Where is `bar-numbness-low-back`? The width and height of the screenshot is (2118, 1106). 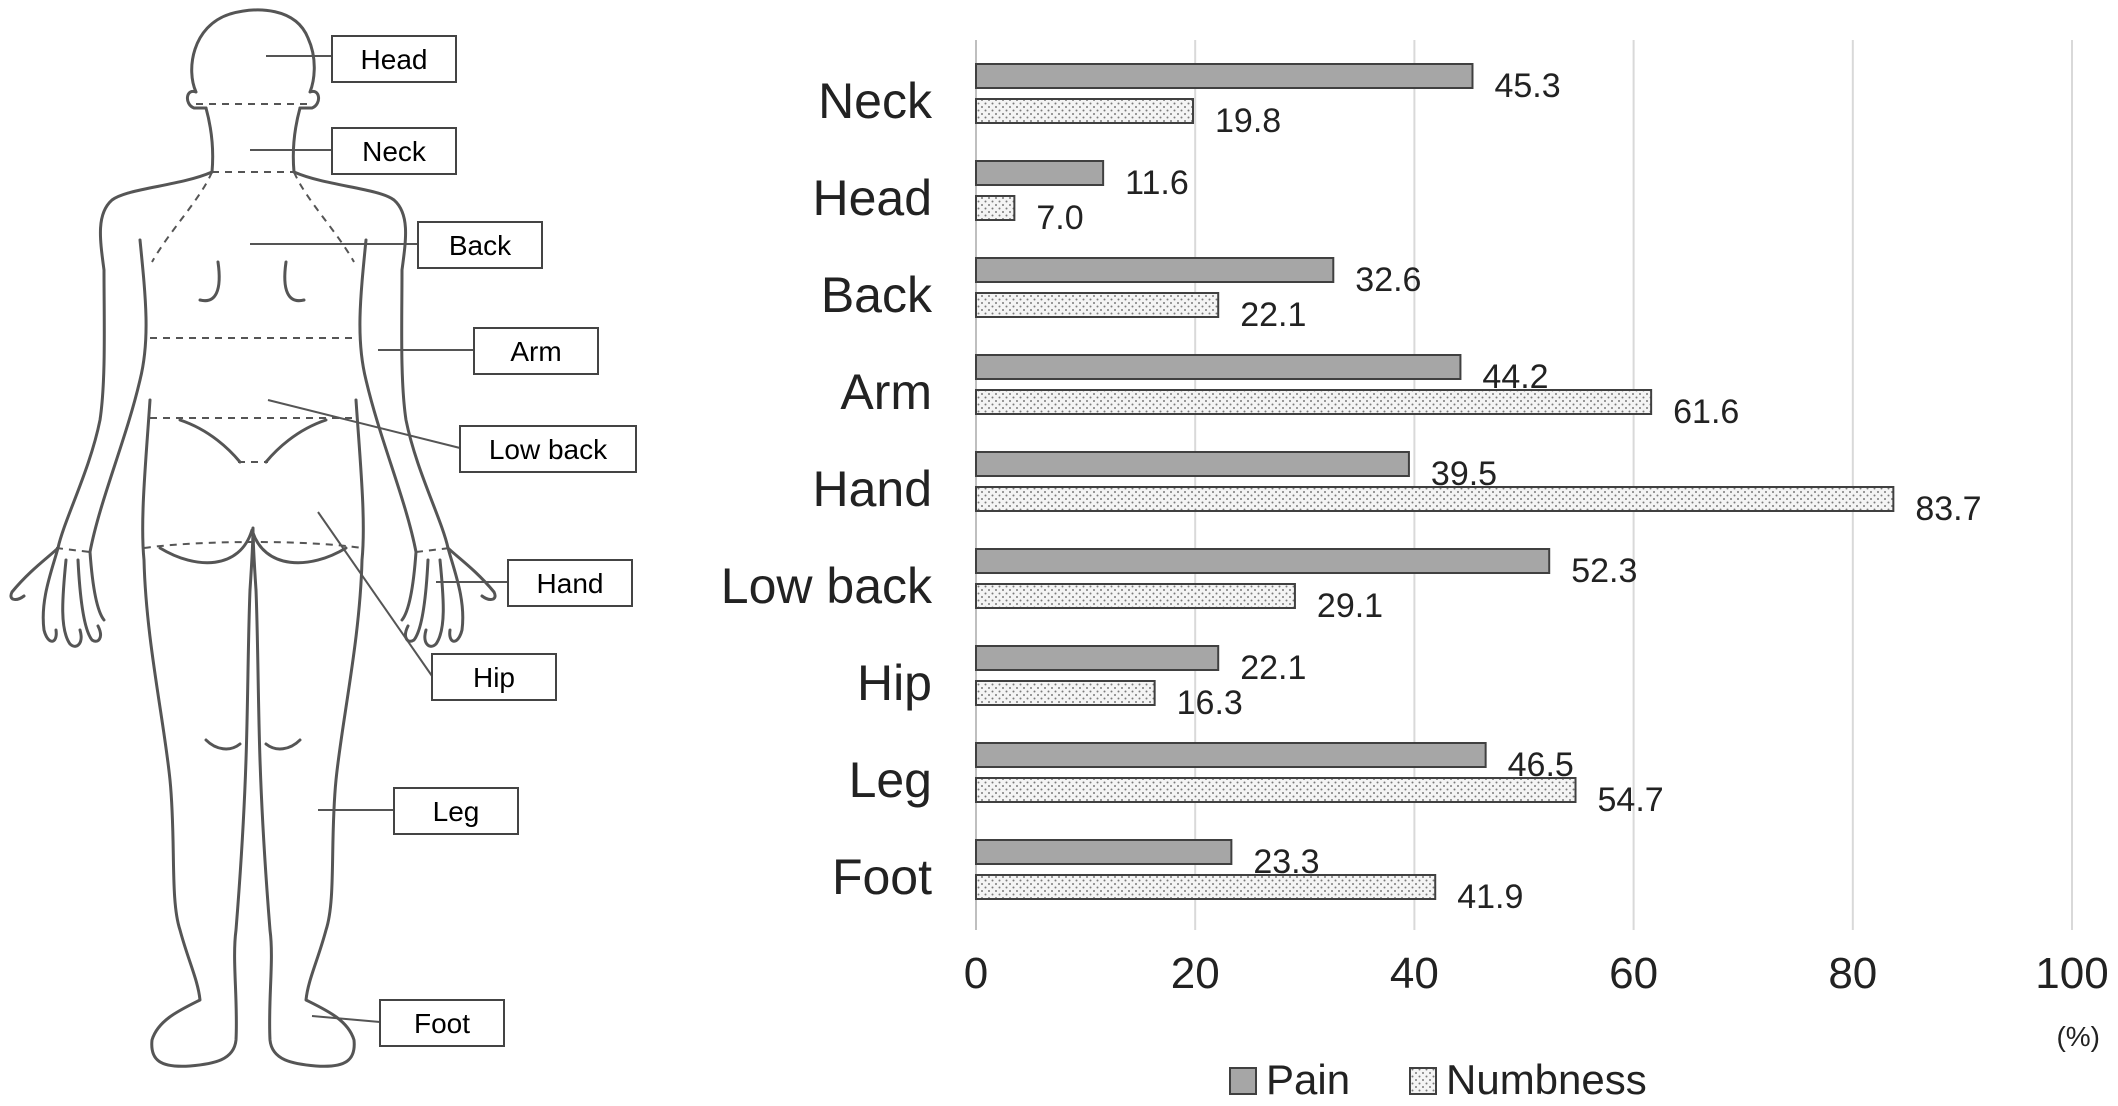
bar-numbness-low-back is located at coordinates (1135, 596).